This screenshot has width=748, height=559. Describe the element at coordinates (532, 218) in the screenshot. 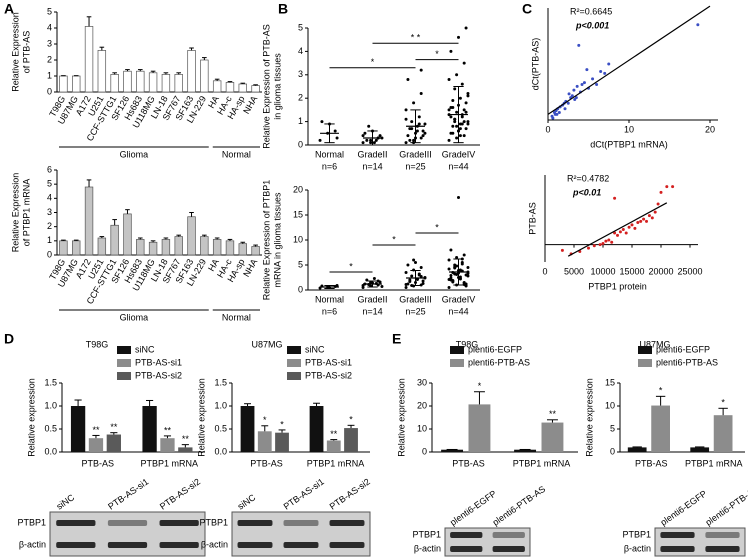

I see `y-axis-label: PTB-AS` at that location.